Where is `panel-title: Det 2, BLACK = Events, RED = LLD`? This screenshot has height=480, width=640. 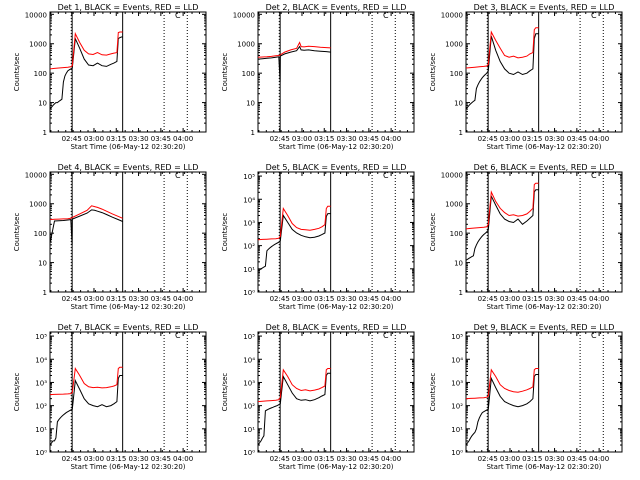
panel-title: Det 2, BLACK = Events, RED = LLD is located at coordinates (336, 7).